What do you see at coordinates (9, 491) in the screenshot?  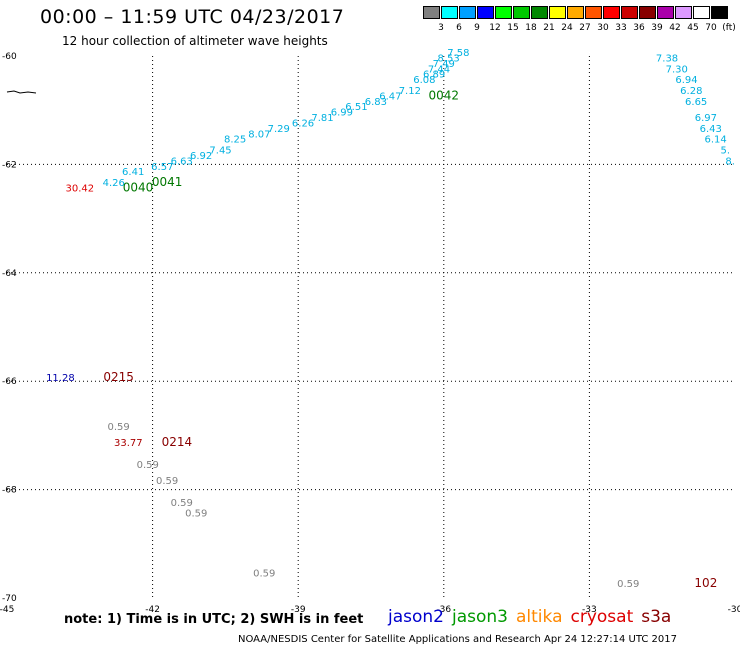 I see `y-tick-label: -68` at bounding box center [9, 491].